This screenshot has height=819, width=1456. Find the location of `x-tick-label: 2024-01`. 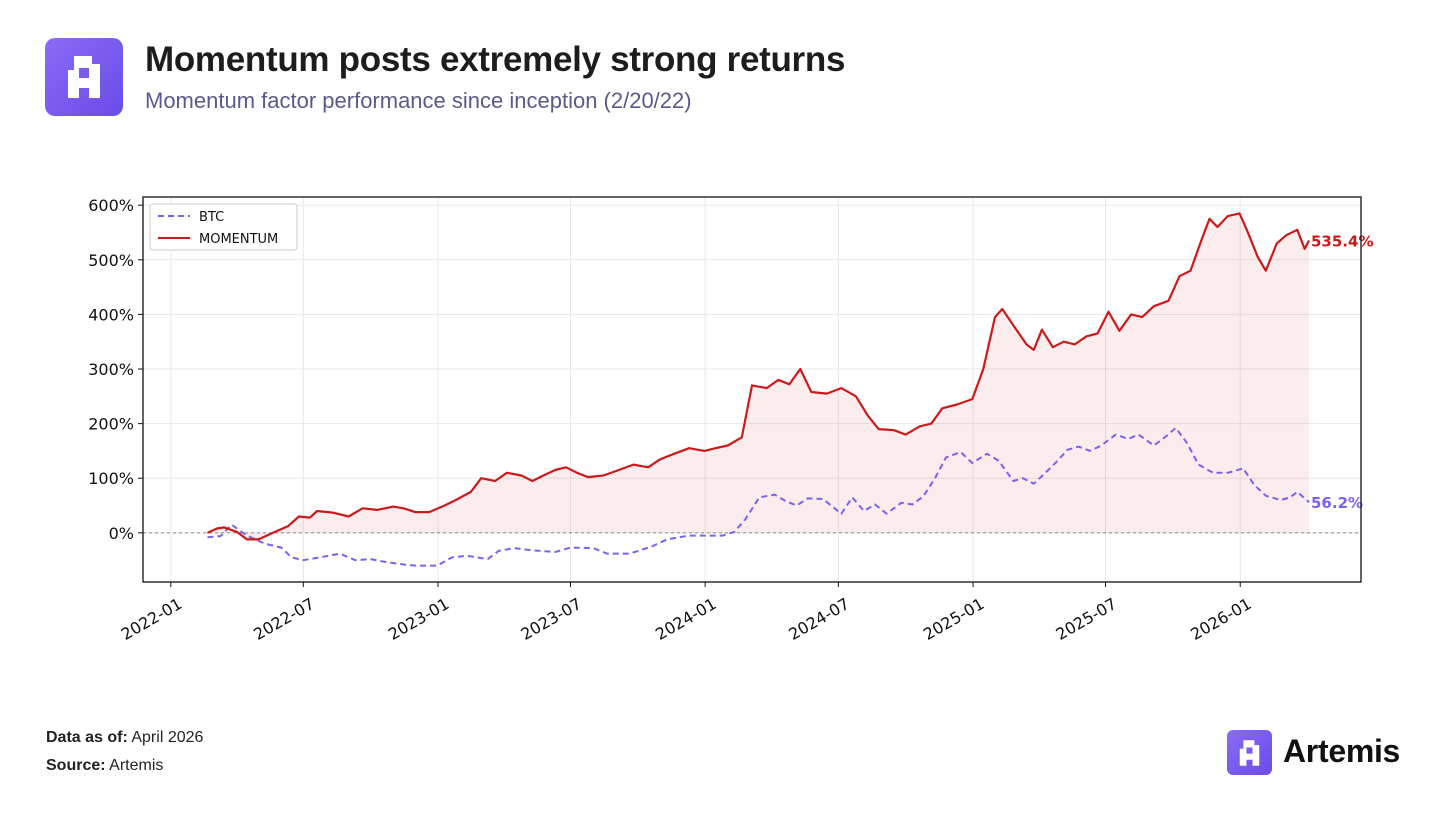

x-tick-label: 2024-01 is located at coordinates (685, 619).